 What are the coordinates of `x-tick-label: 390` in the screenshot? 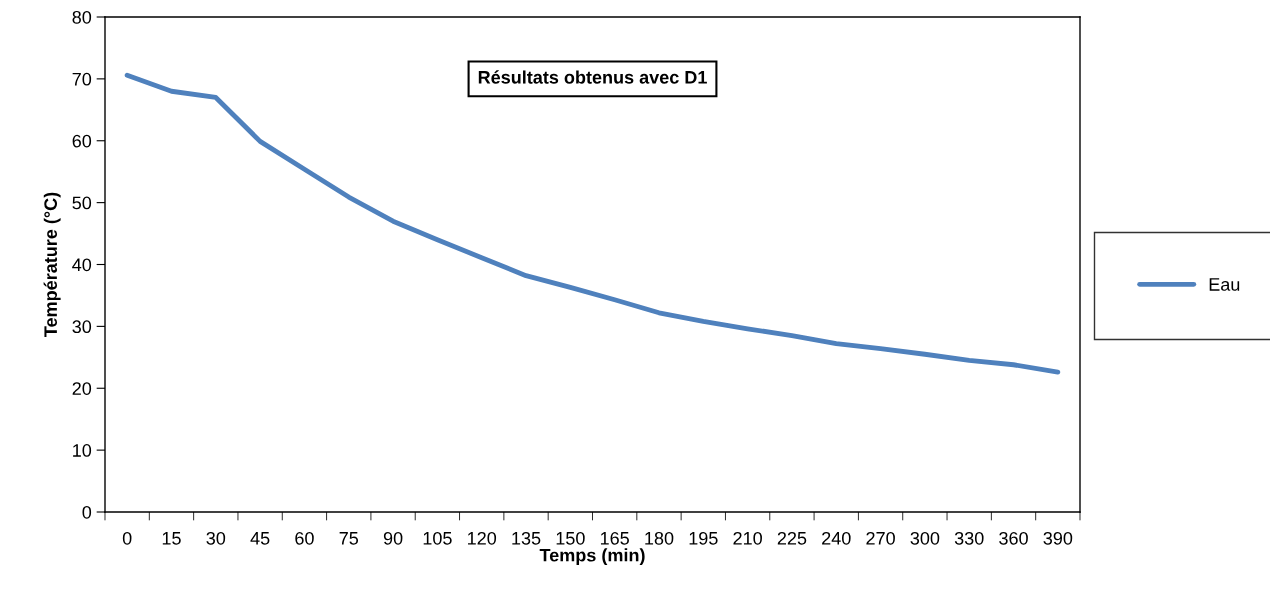 It's located at (1058, 538).